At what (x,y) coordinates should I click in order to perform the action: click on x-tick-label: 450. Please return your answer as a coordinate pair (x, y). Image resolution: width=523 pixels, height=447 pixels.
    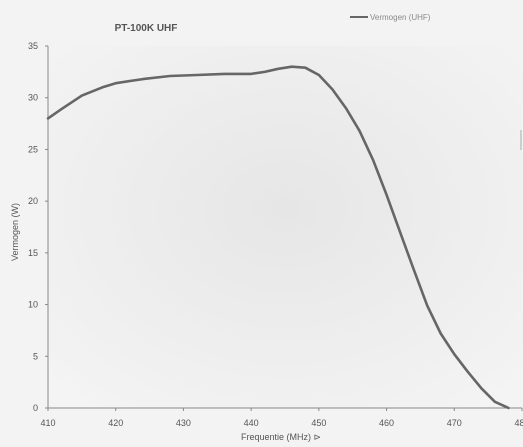
    Looking at the image, I should click on (318, 423).